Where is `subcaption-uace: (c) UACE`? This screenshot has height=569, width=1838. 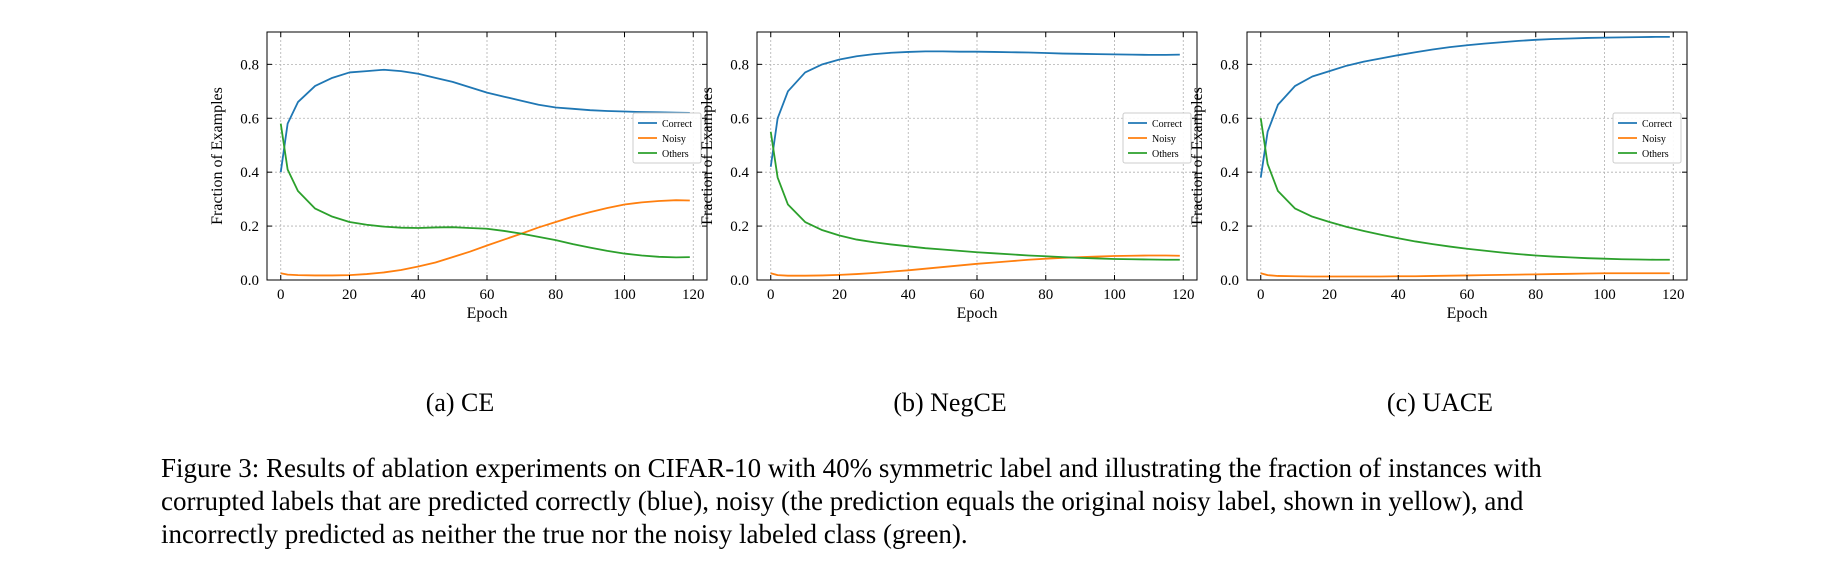 subcaption-uace: (c) UACE is located at coordinates (1440, 402).